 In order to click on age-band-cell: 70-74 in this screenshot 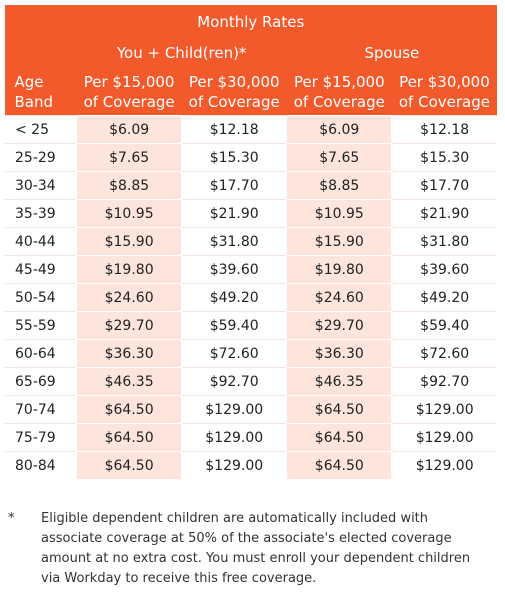, I will do `click(40, 409)`.